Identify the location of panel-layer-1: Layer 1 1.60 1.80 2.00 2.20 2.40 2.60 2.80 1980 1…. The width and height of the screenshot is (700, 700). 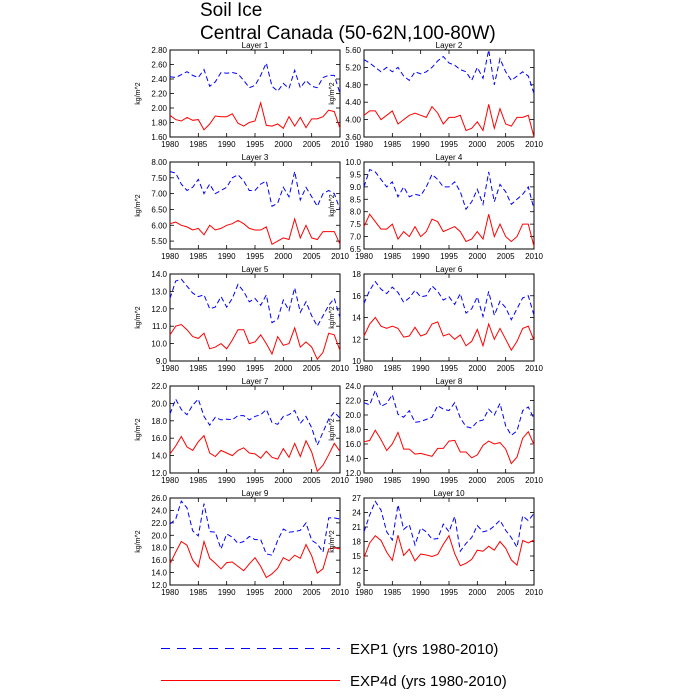
(242, 95).